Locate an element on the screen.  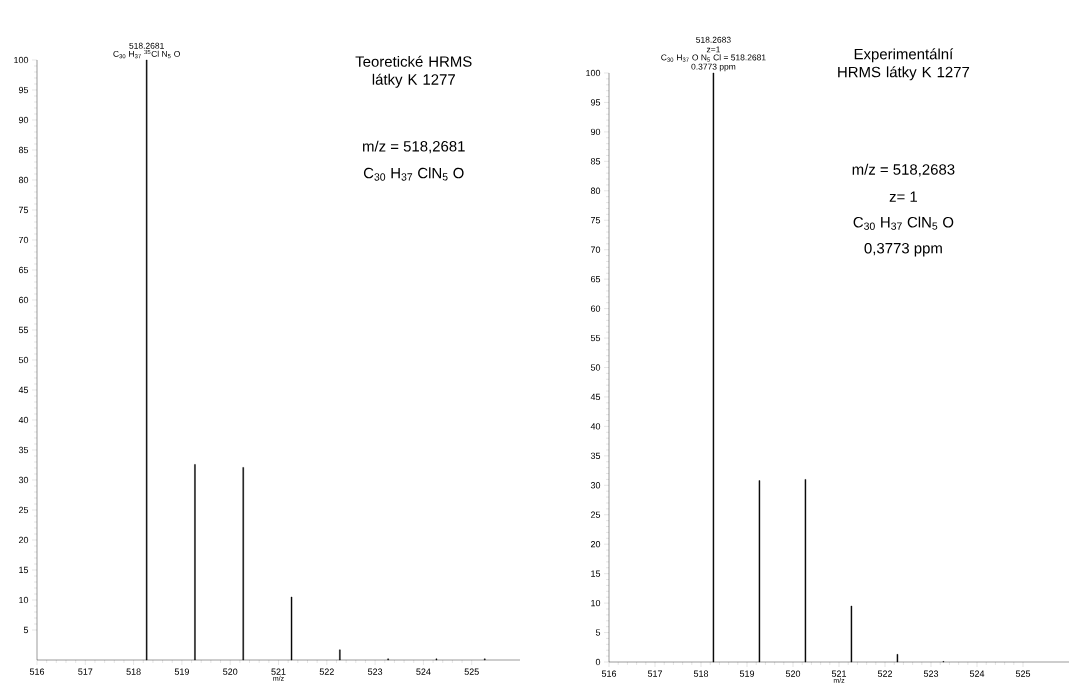
annotation: m/z = 518,2683 is located at coordinates (903, 170).